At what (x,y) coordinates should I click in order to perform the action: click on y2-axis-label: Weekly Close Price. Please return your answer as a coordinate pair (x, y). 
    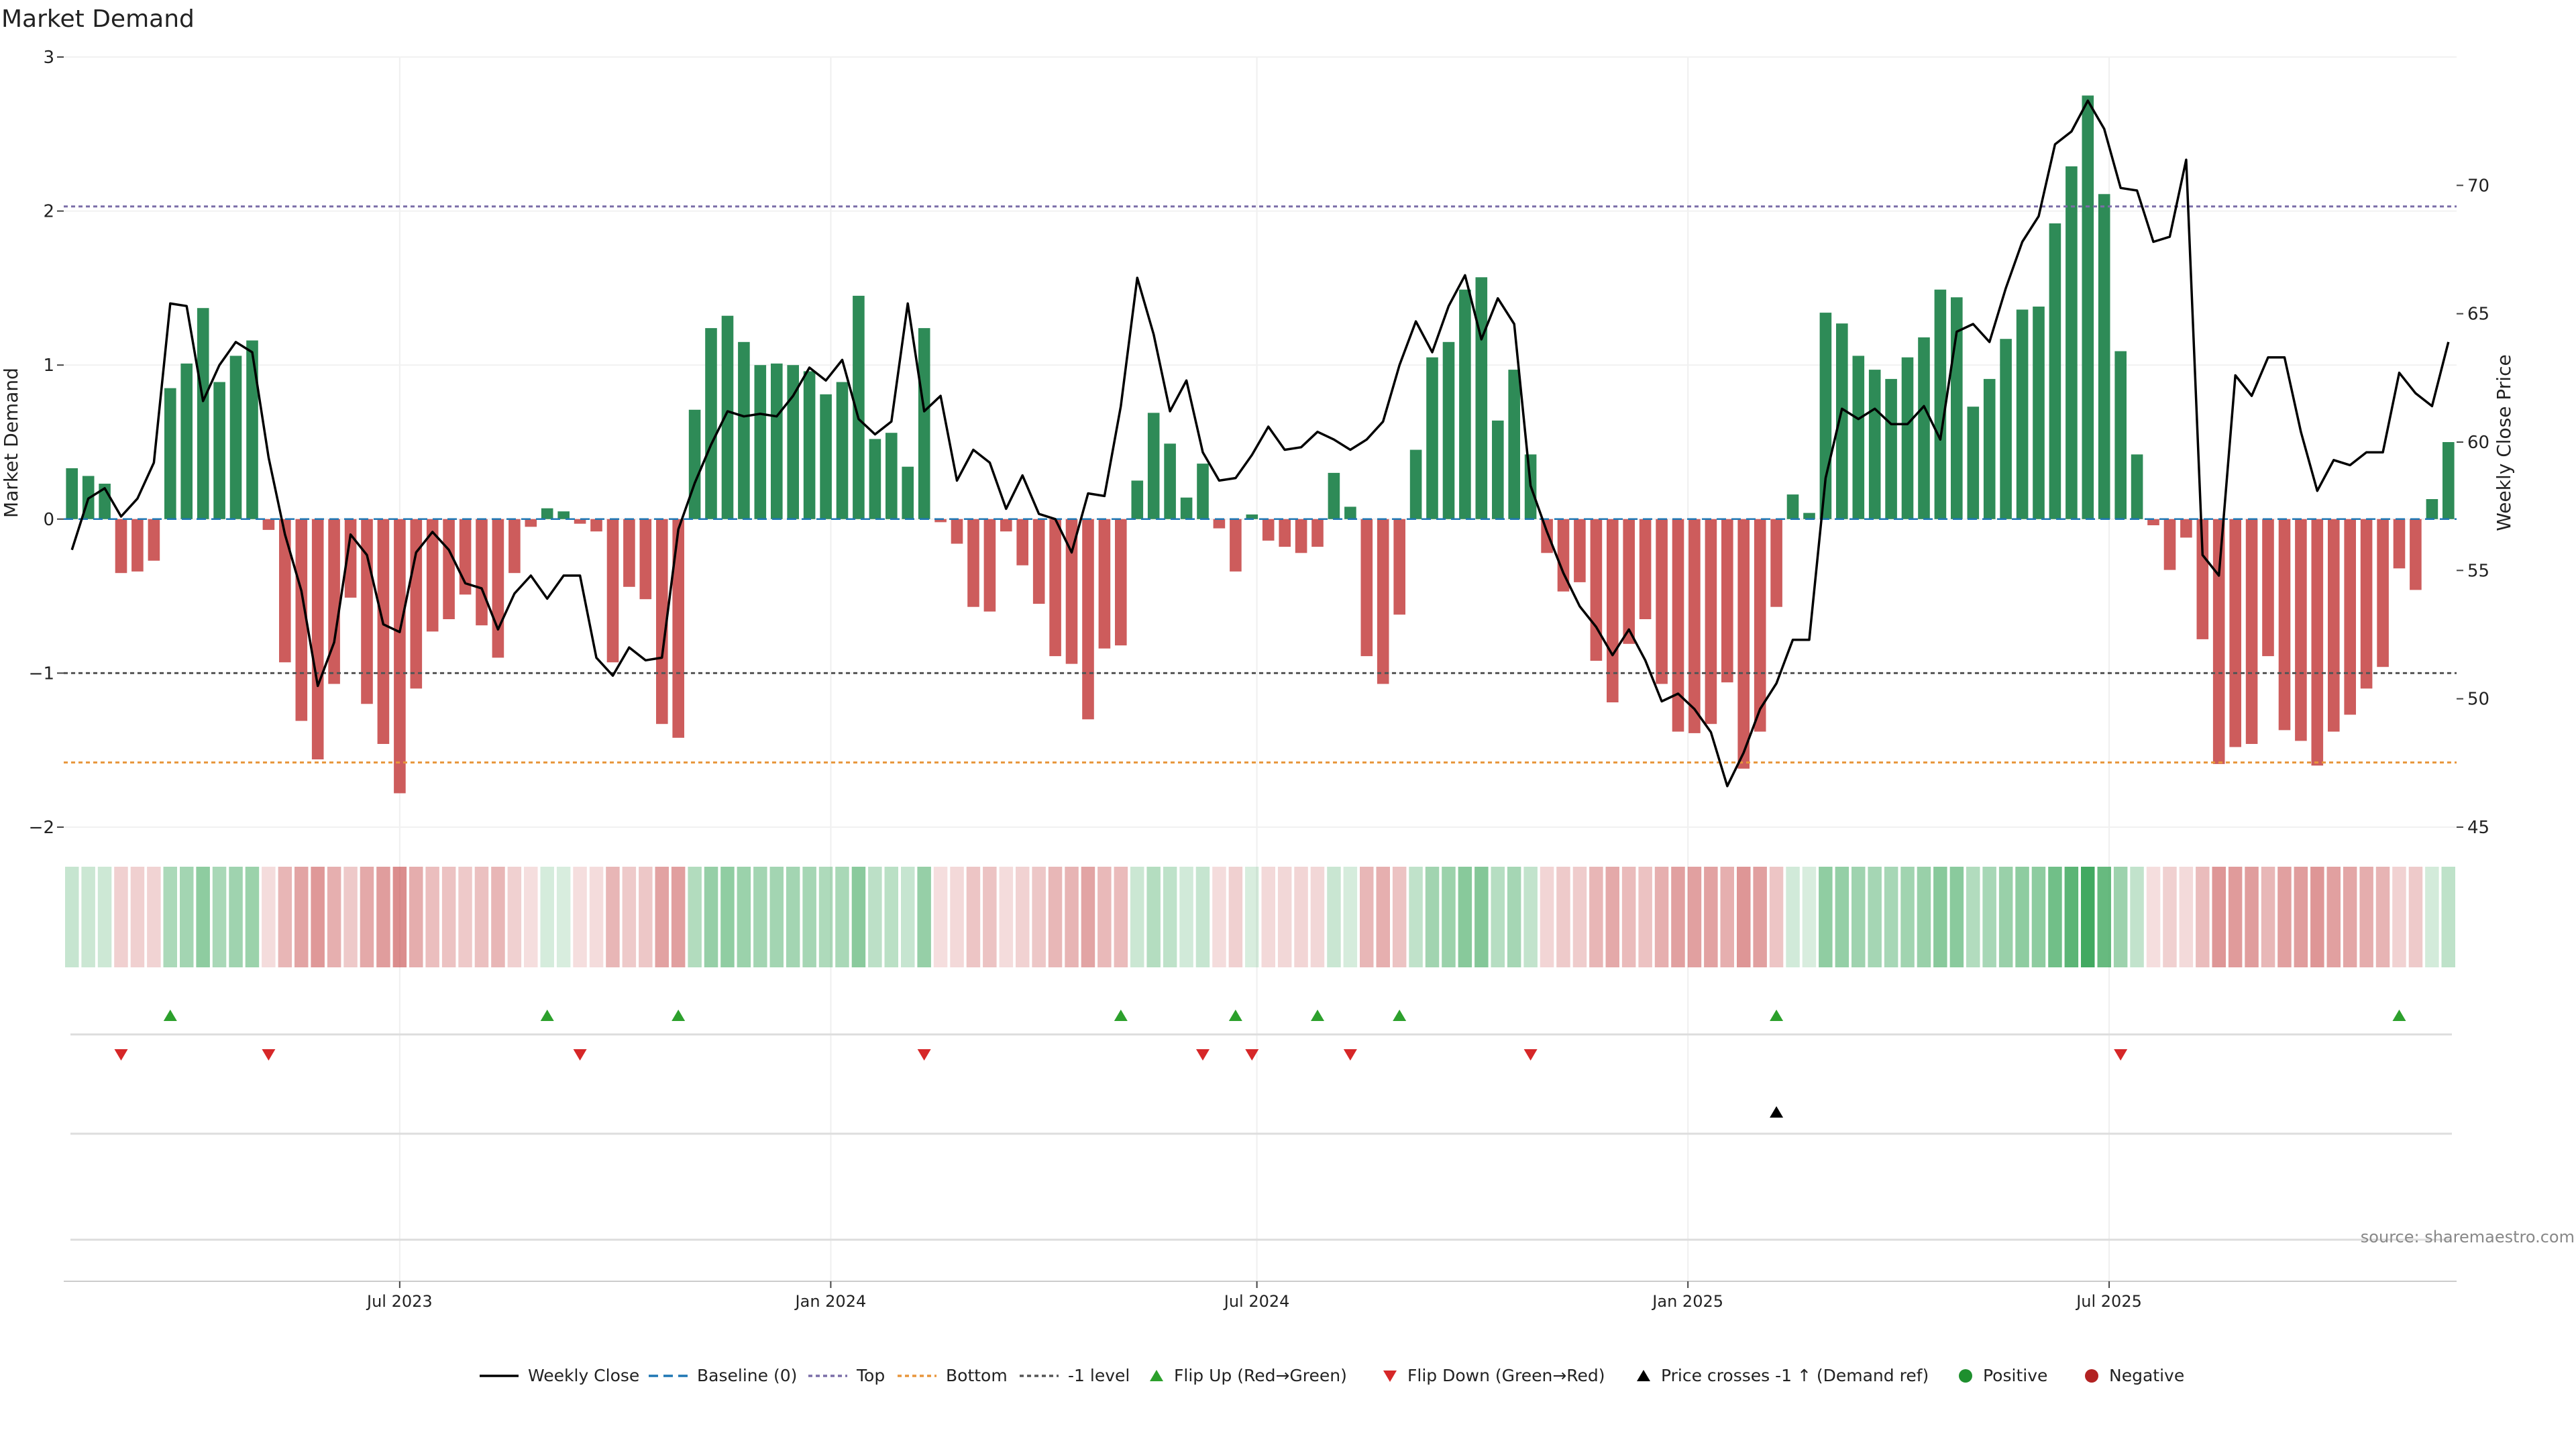
    Looking at the image, I should click on (2504, 442).